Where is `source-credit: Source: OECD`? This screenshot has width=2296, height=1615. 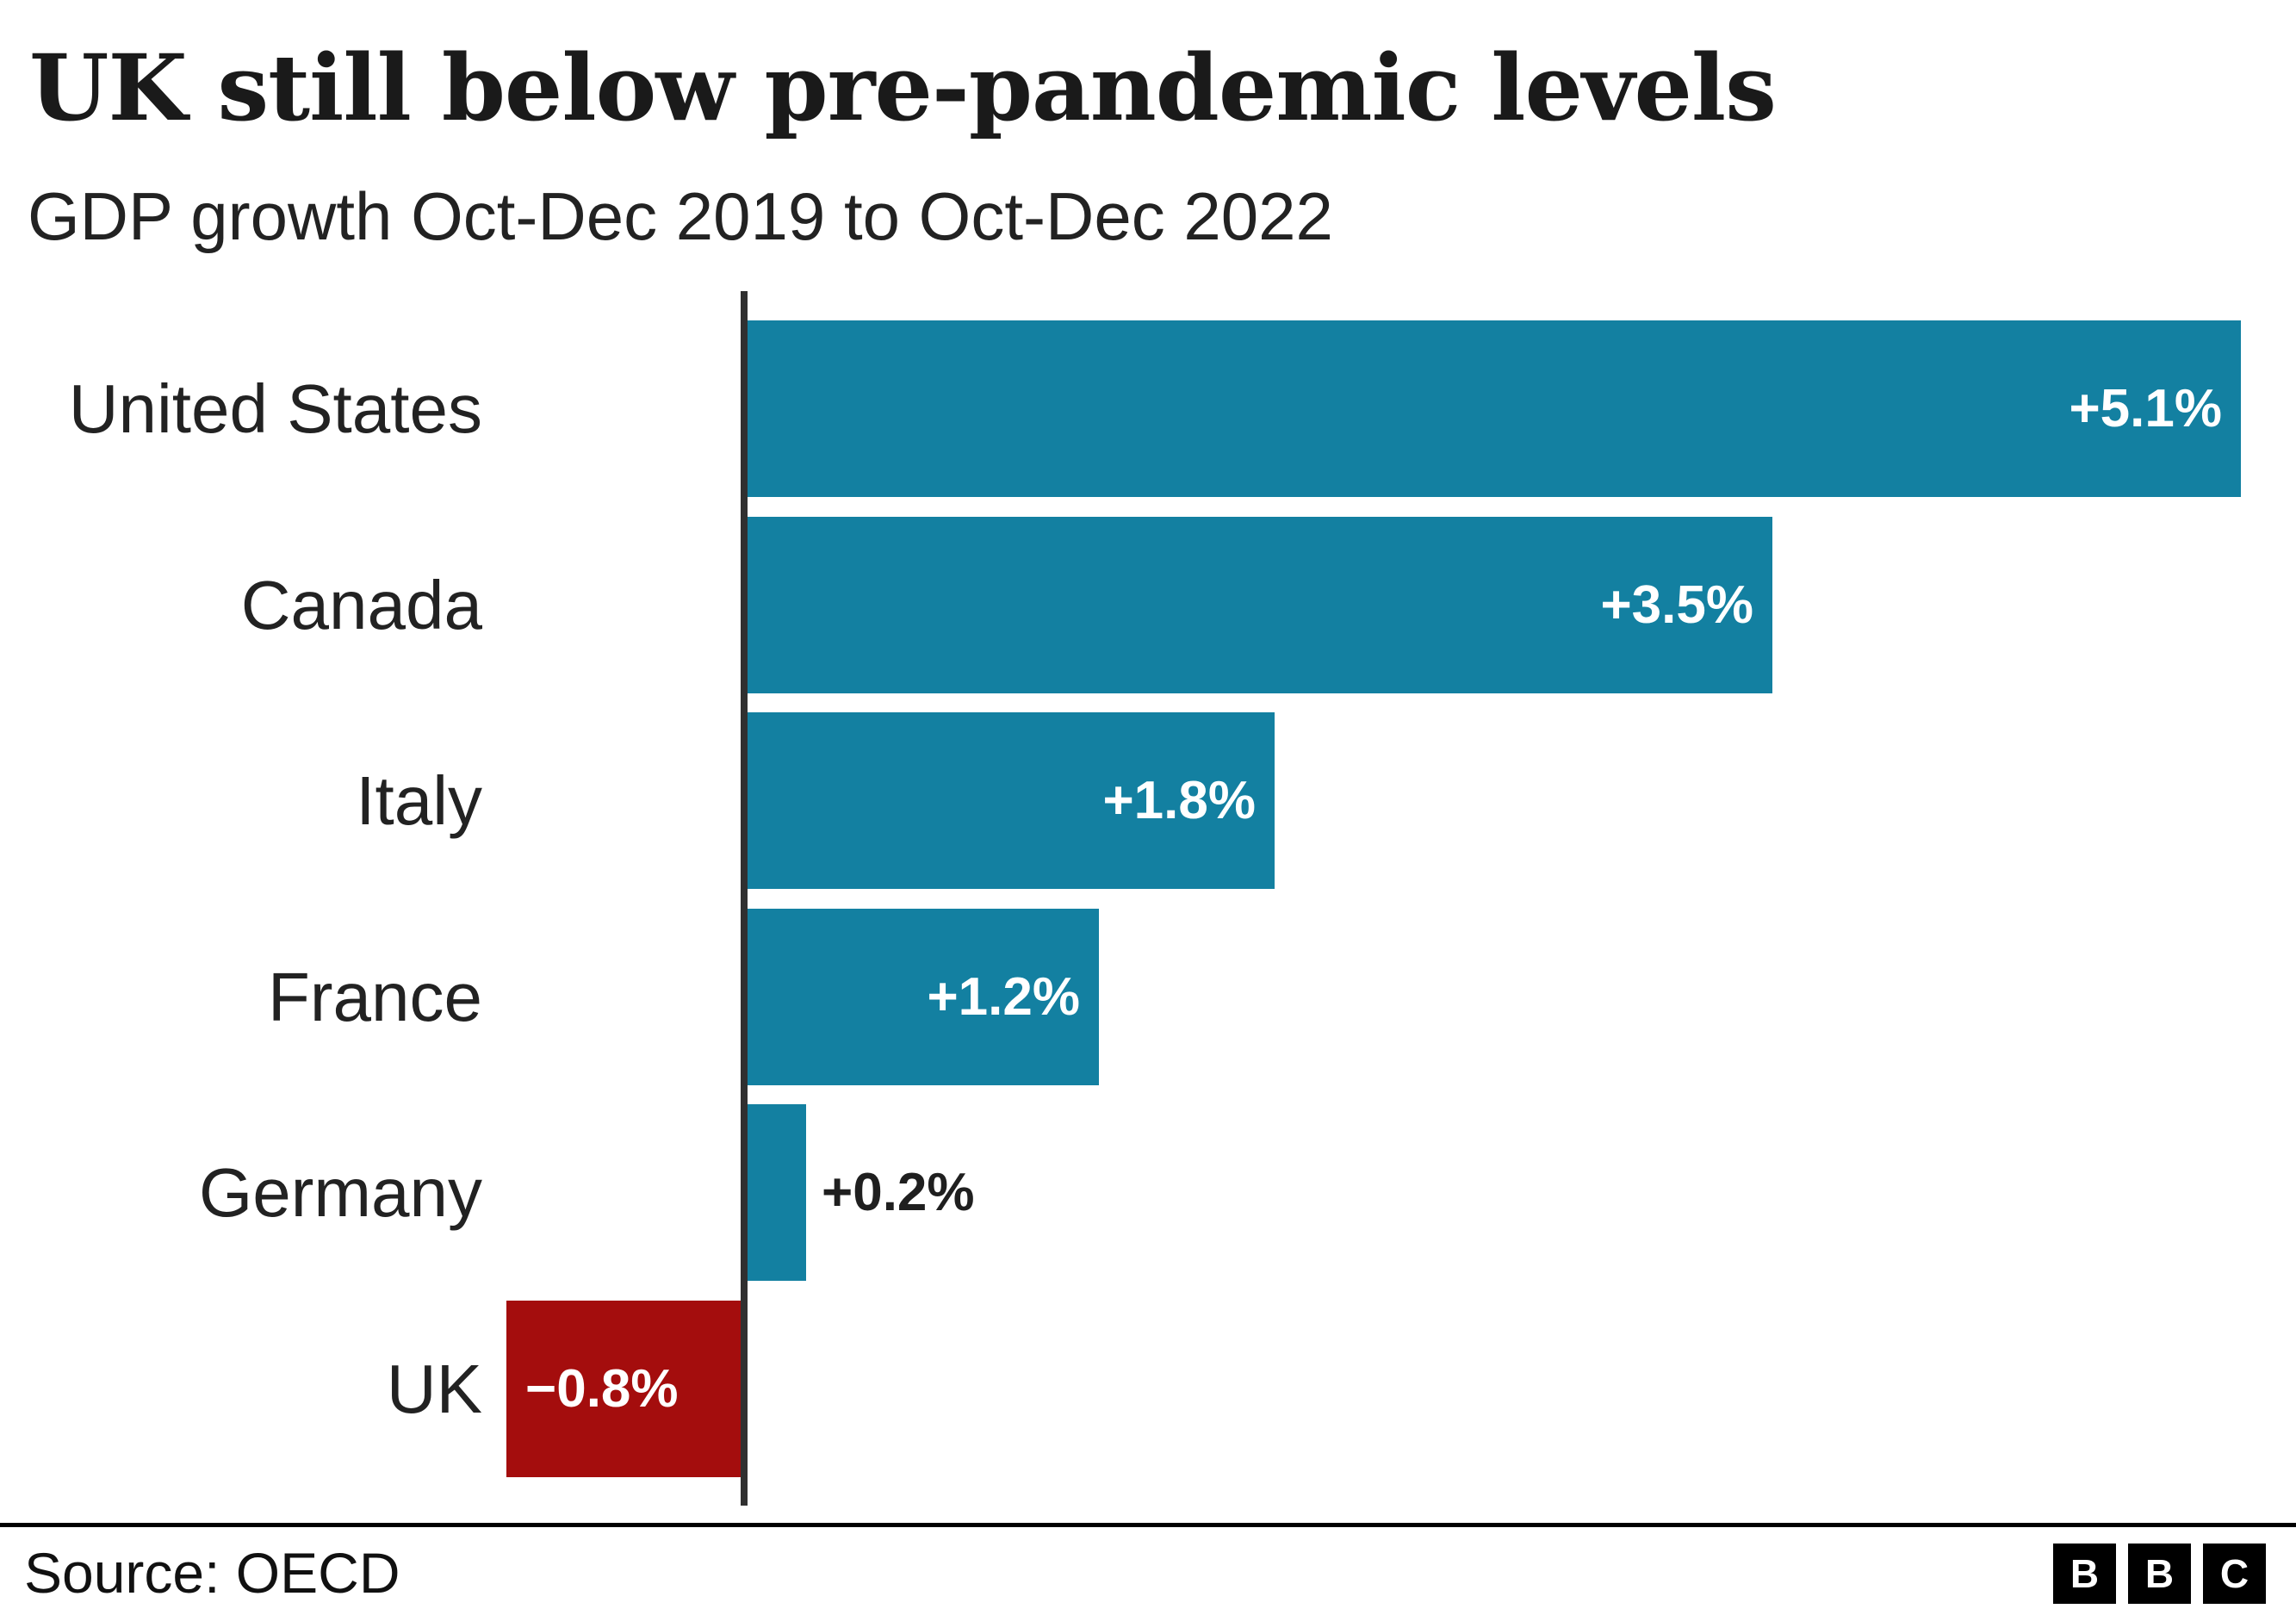 source-credit: Source: OECD is located at coordinates (212, 1573).